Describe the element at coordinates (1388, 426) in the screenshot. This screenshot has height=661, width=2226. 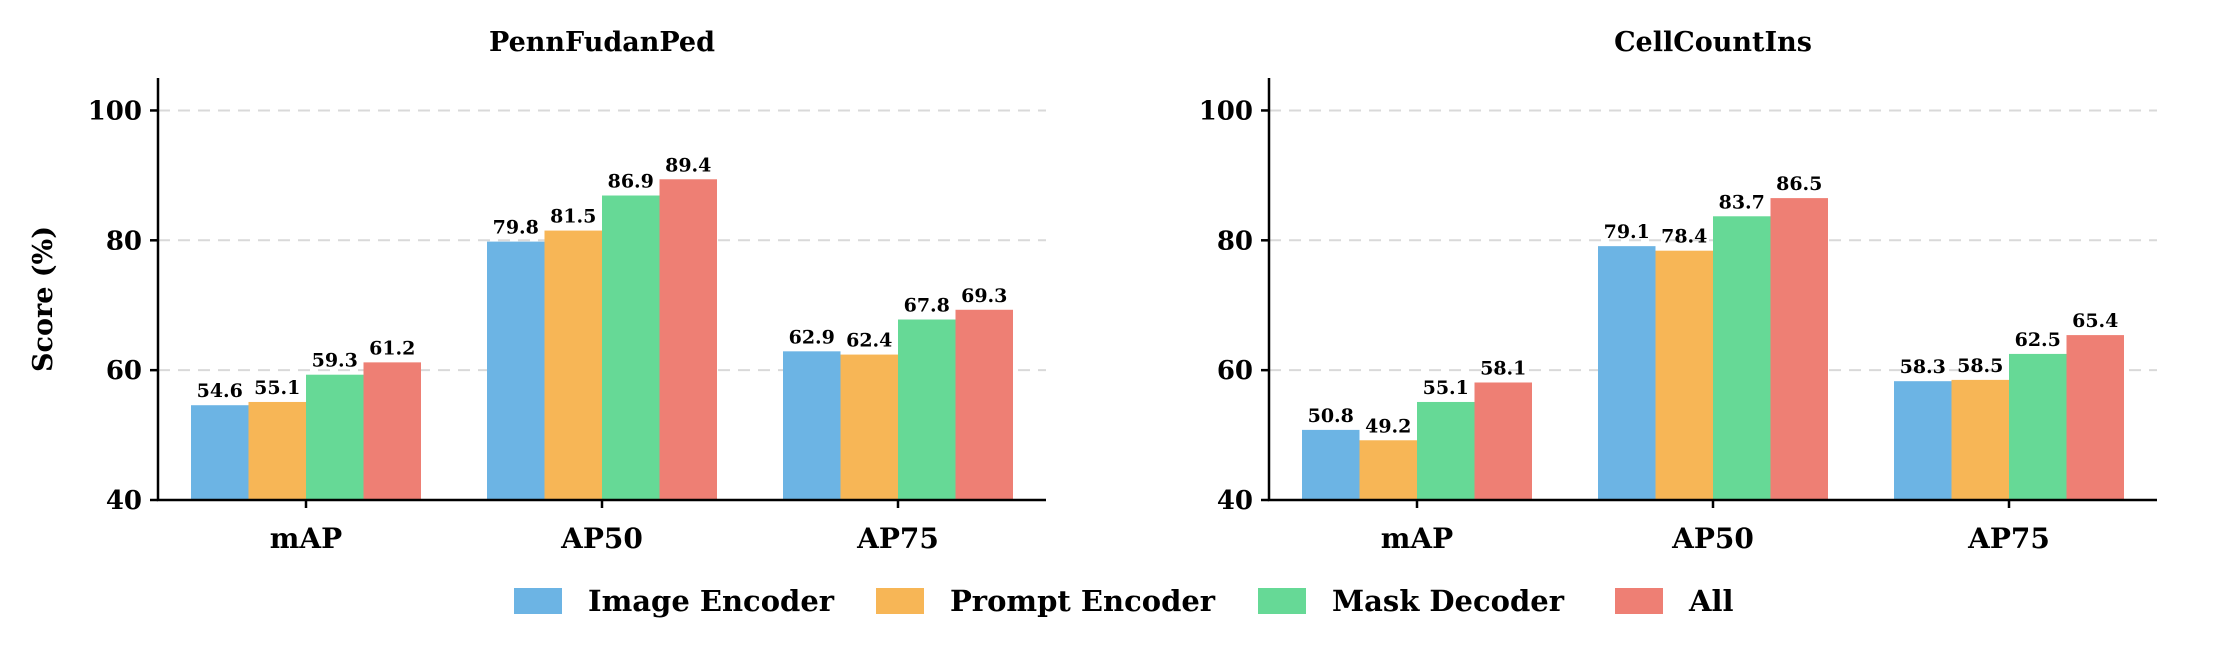
I see `data-label: 49.2` at that location.